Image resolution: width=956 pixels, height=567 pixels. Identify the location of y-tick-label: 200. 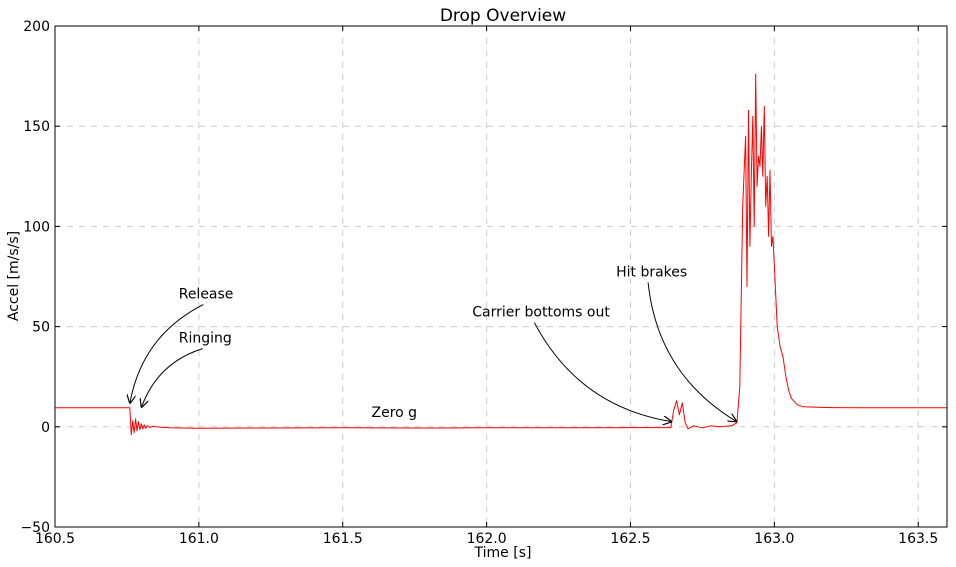
(36, 27).